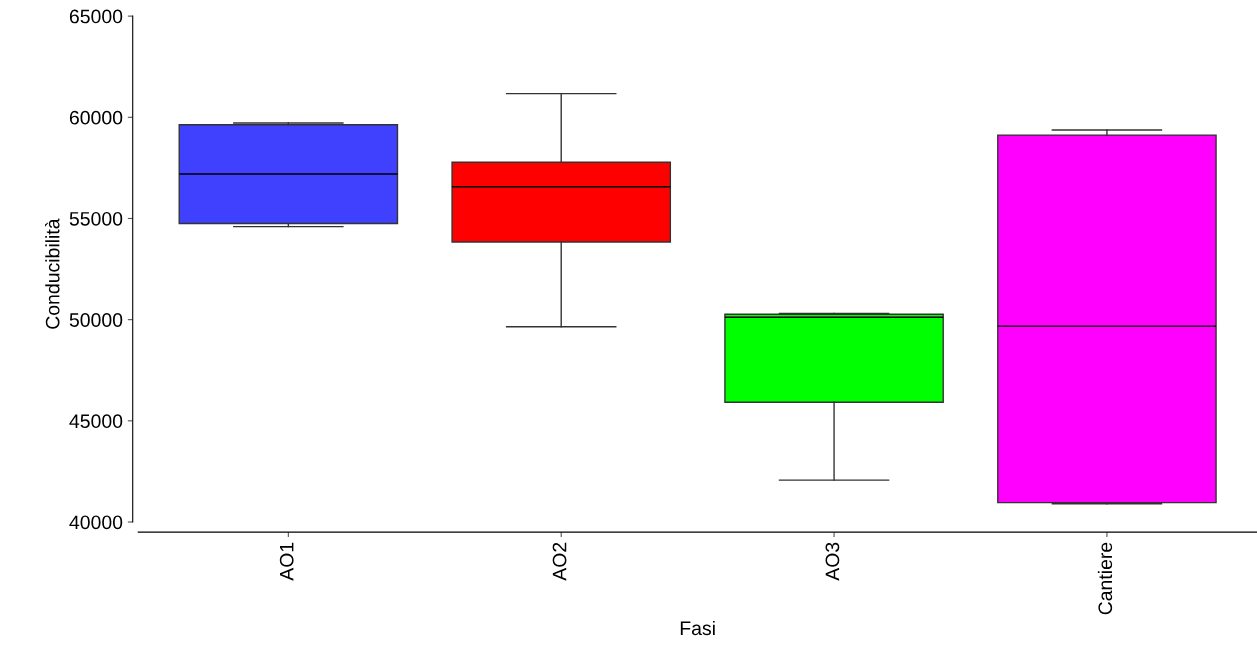 The width and height of the screenshot is (1257, 645). Describe the element at coordinates (559, 561) in the screenshot. I see `x-tick-label: AO2` at that location.